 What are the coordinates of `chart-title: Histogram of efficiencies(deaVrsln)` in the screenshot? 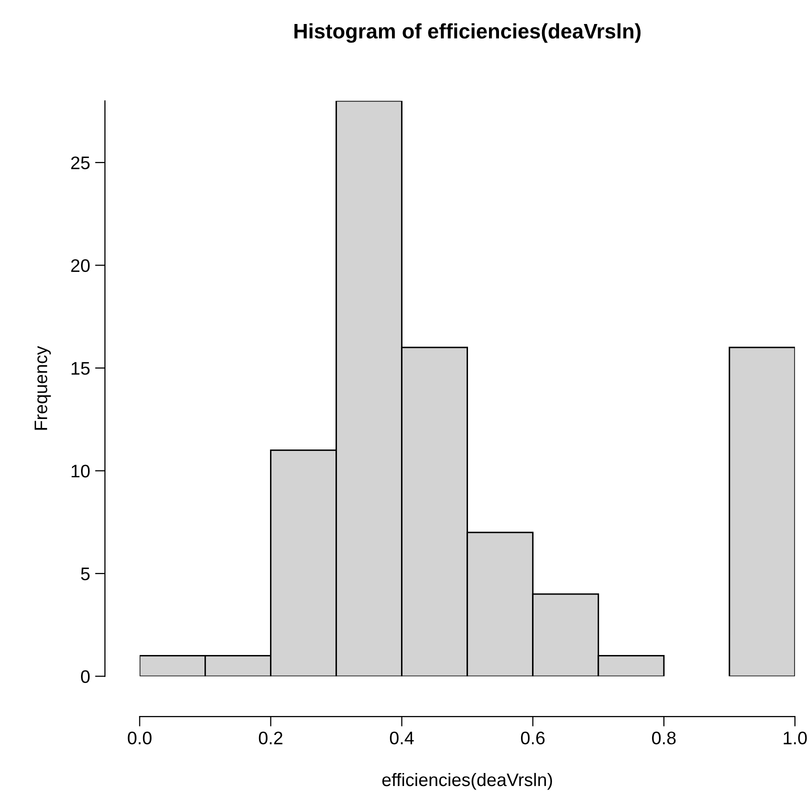 It's located at (467, 33).